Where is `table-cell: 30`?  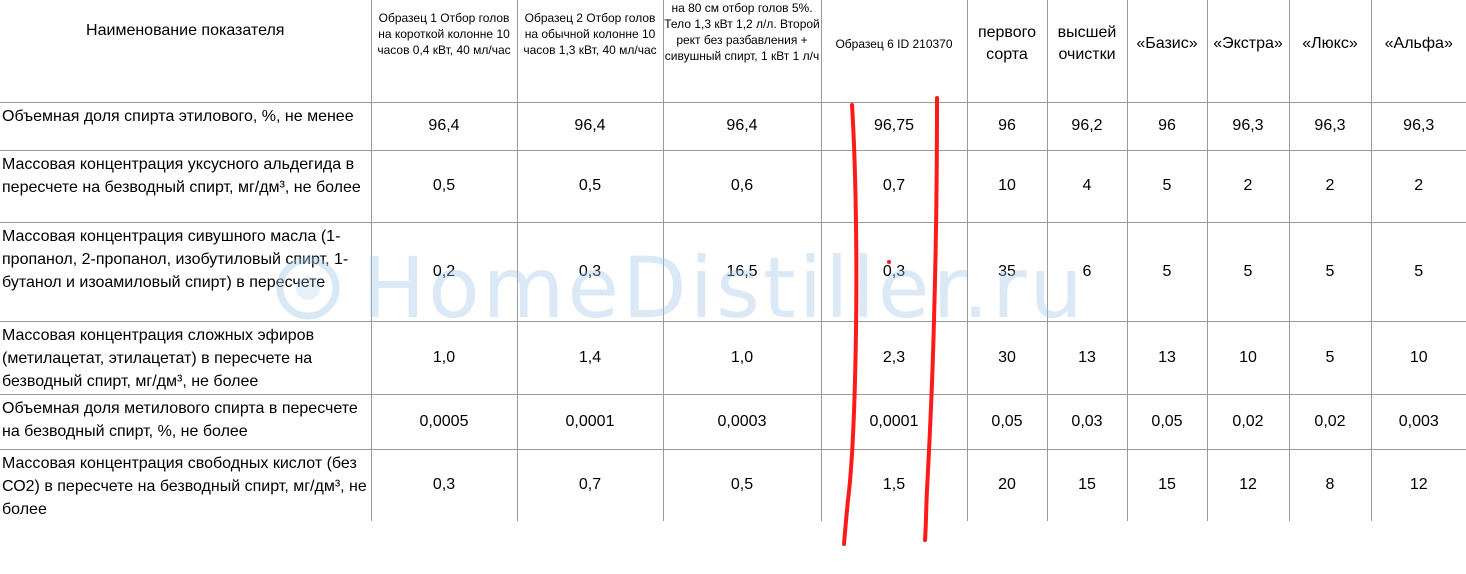 table-cell: 30 is located at coordinates (1007, 358).